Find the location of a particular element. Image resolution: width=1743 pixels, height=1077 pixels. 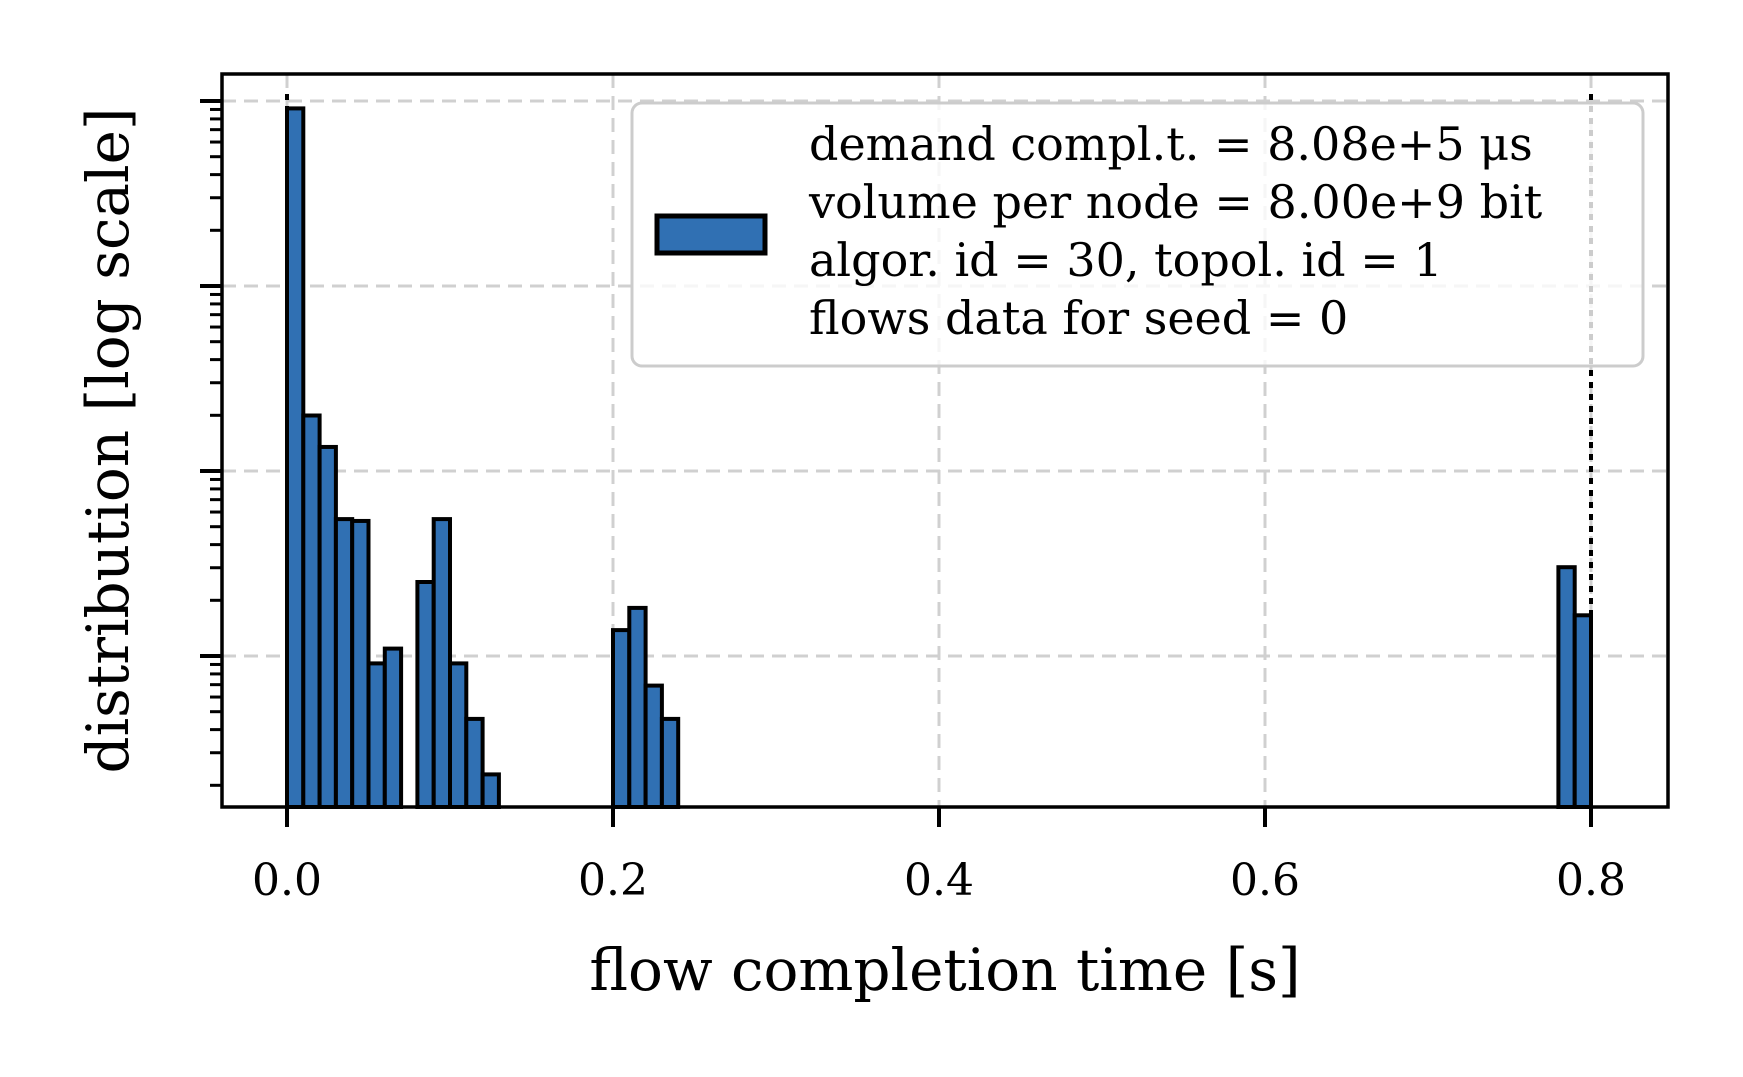

legend-frame is located at coordinates (1137, 234).